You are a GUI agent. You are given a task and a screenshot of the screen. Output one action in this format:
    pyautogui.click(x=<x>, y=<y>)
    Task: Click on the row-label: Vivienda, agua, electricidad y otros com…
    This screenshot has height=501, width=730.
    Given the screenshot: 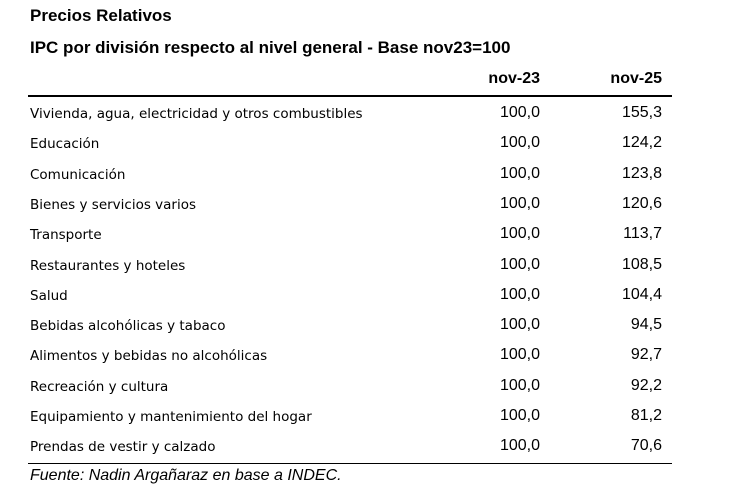 What is the action you would take?
    pyautogui.click(x=196, y=114)
    